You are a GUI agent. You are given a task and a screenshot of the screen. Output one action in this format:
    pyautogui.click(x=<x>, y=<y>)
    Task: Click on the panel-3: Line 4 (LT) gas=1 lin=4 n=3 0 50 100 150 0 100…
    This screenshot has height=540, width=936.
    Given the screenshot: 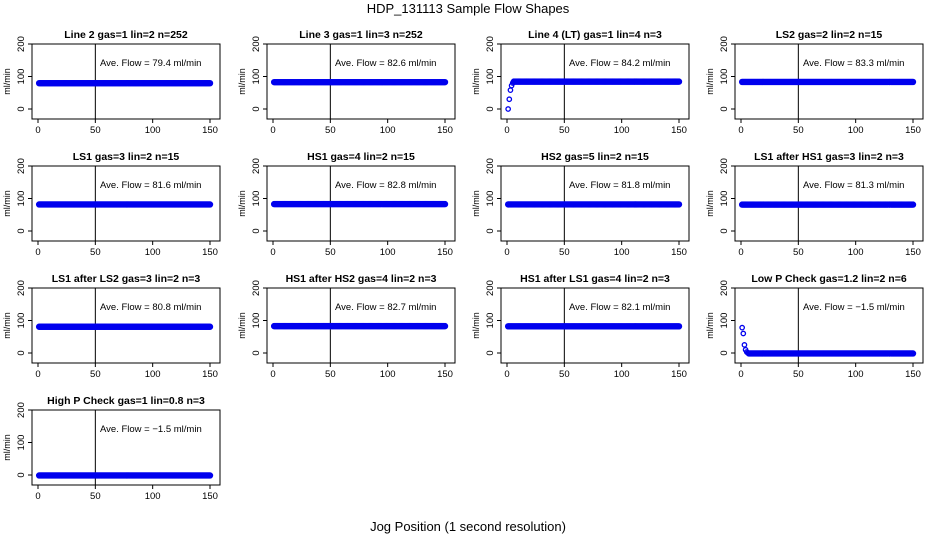 What is the action you would take?
    pyautogui.click(x=580, y=82)
    